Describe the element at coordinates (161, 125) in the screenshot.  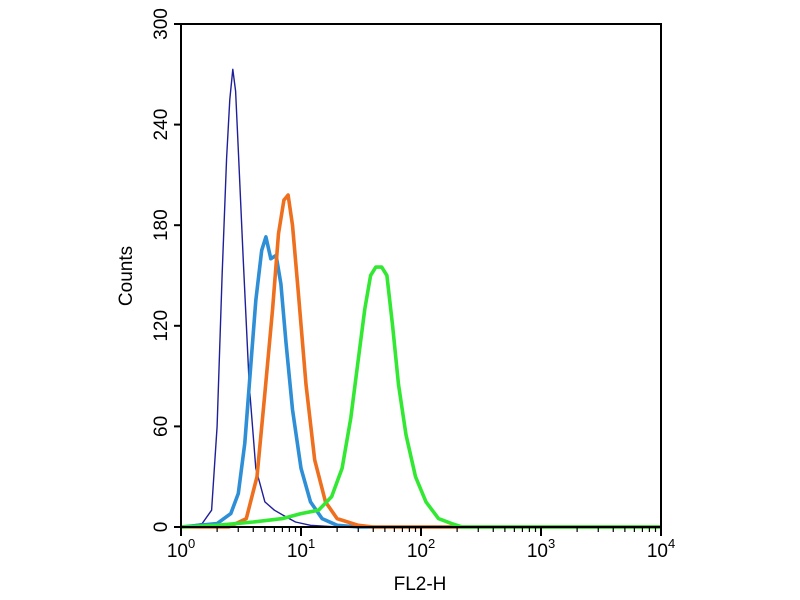
I see `y-tick-label: 240` at that location.